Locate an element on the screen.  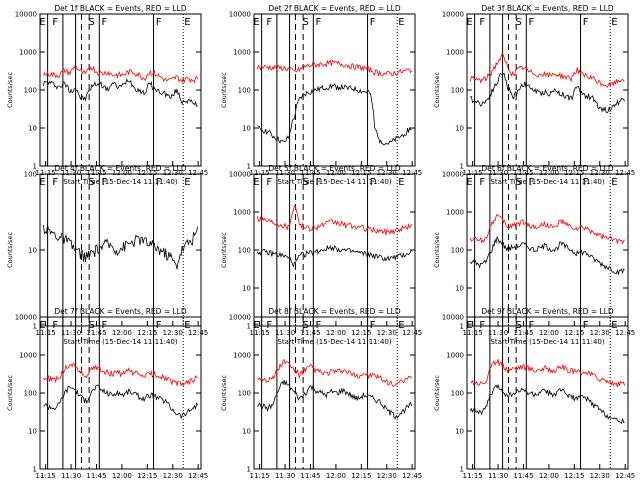
plot-frame is located at coordinates (547, 90).